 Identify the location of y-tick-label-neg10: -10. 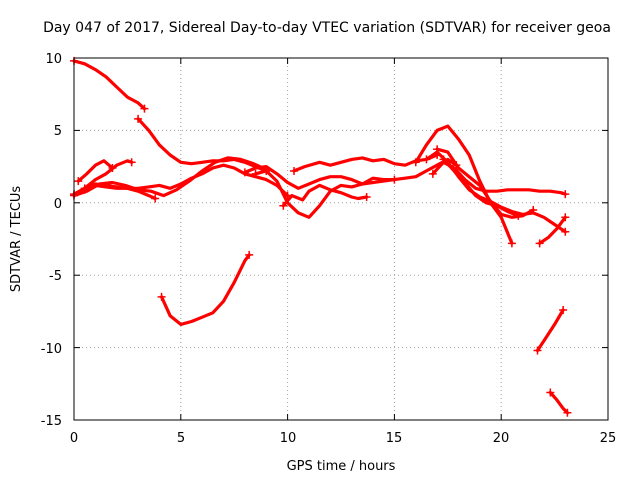
(51, 349).